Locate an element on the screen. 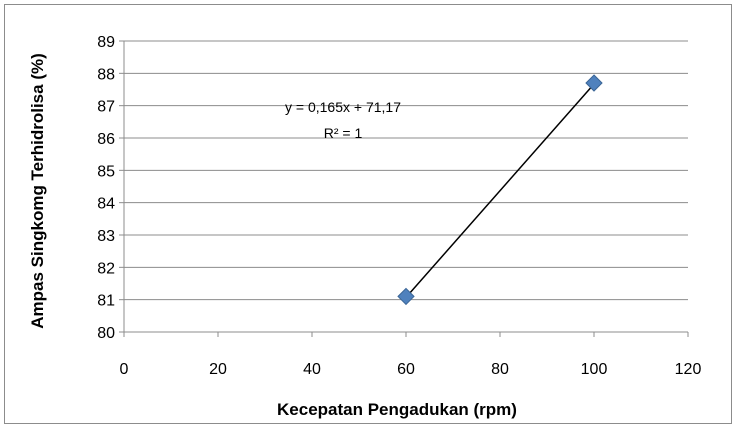 This screenshot has height=428, width=737. x-tick-labels: 0 20 40 60 80 100 120 is located at coordinates (411, 369).